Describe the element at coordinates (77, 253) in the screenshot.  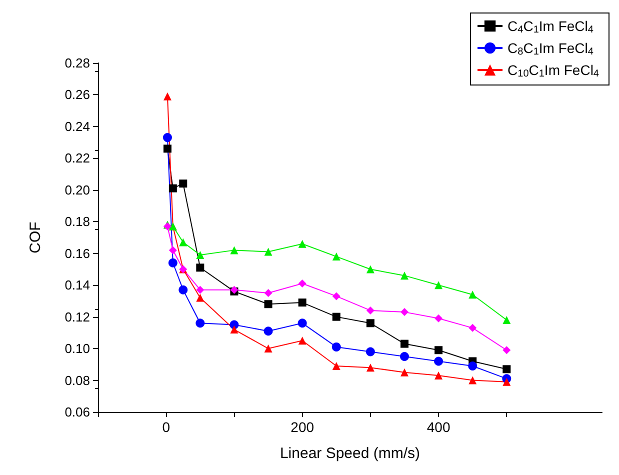
I see `y-tick-label: 0.16` at that location.